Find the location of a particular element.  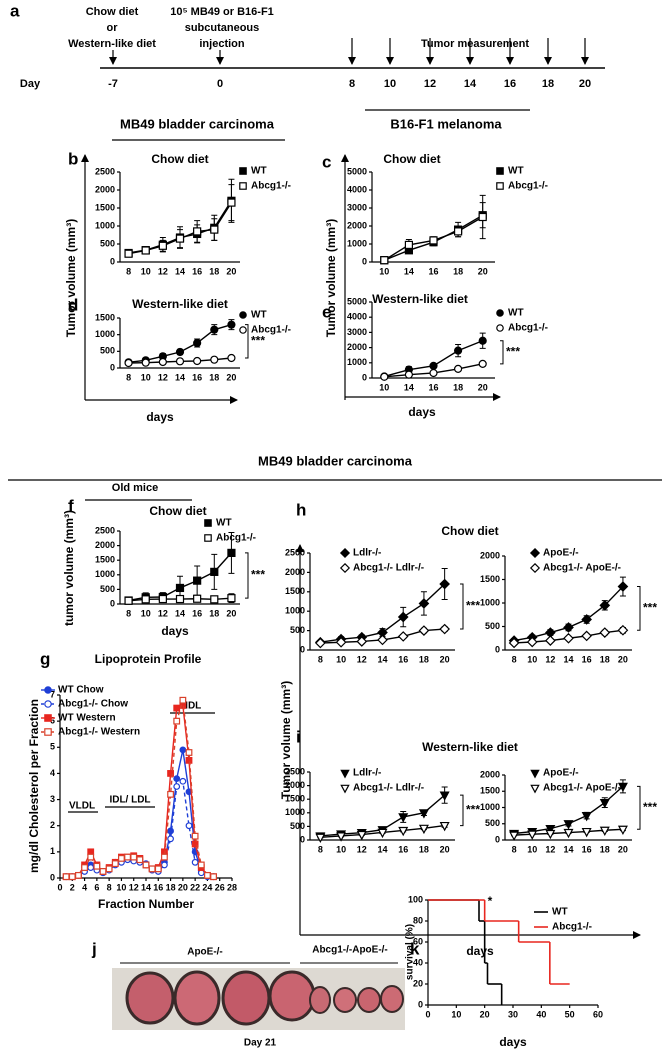

day-label: 14 is located at coordinates (470, 84).